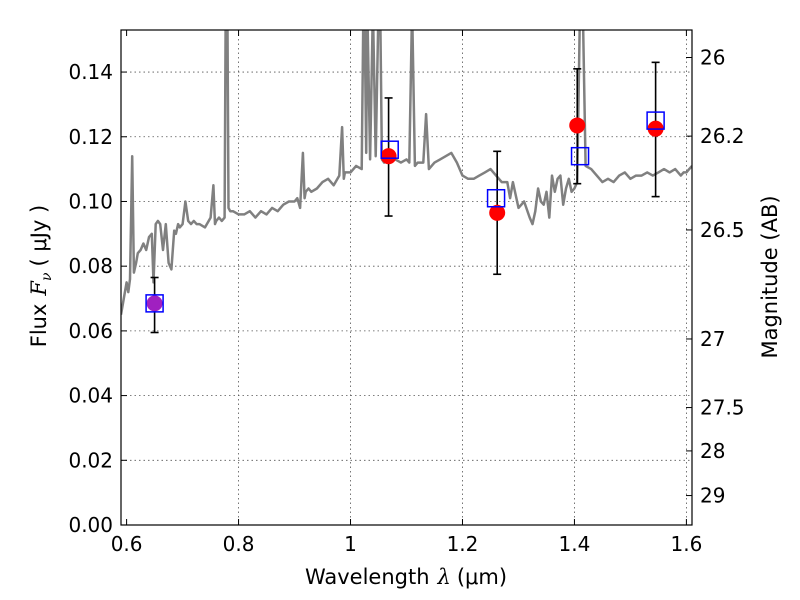  Describe the element at coordinates (770, 276) in the screenshot. I see `y2-axis-label: Magnitude (AB)` at that location.